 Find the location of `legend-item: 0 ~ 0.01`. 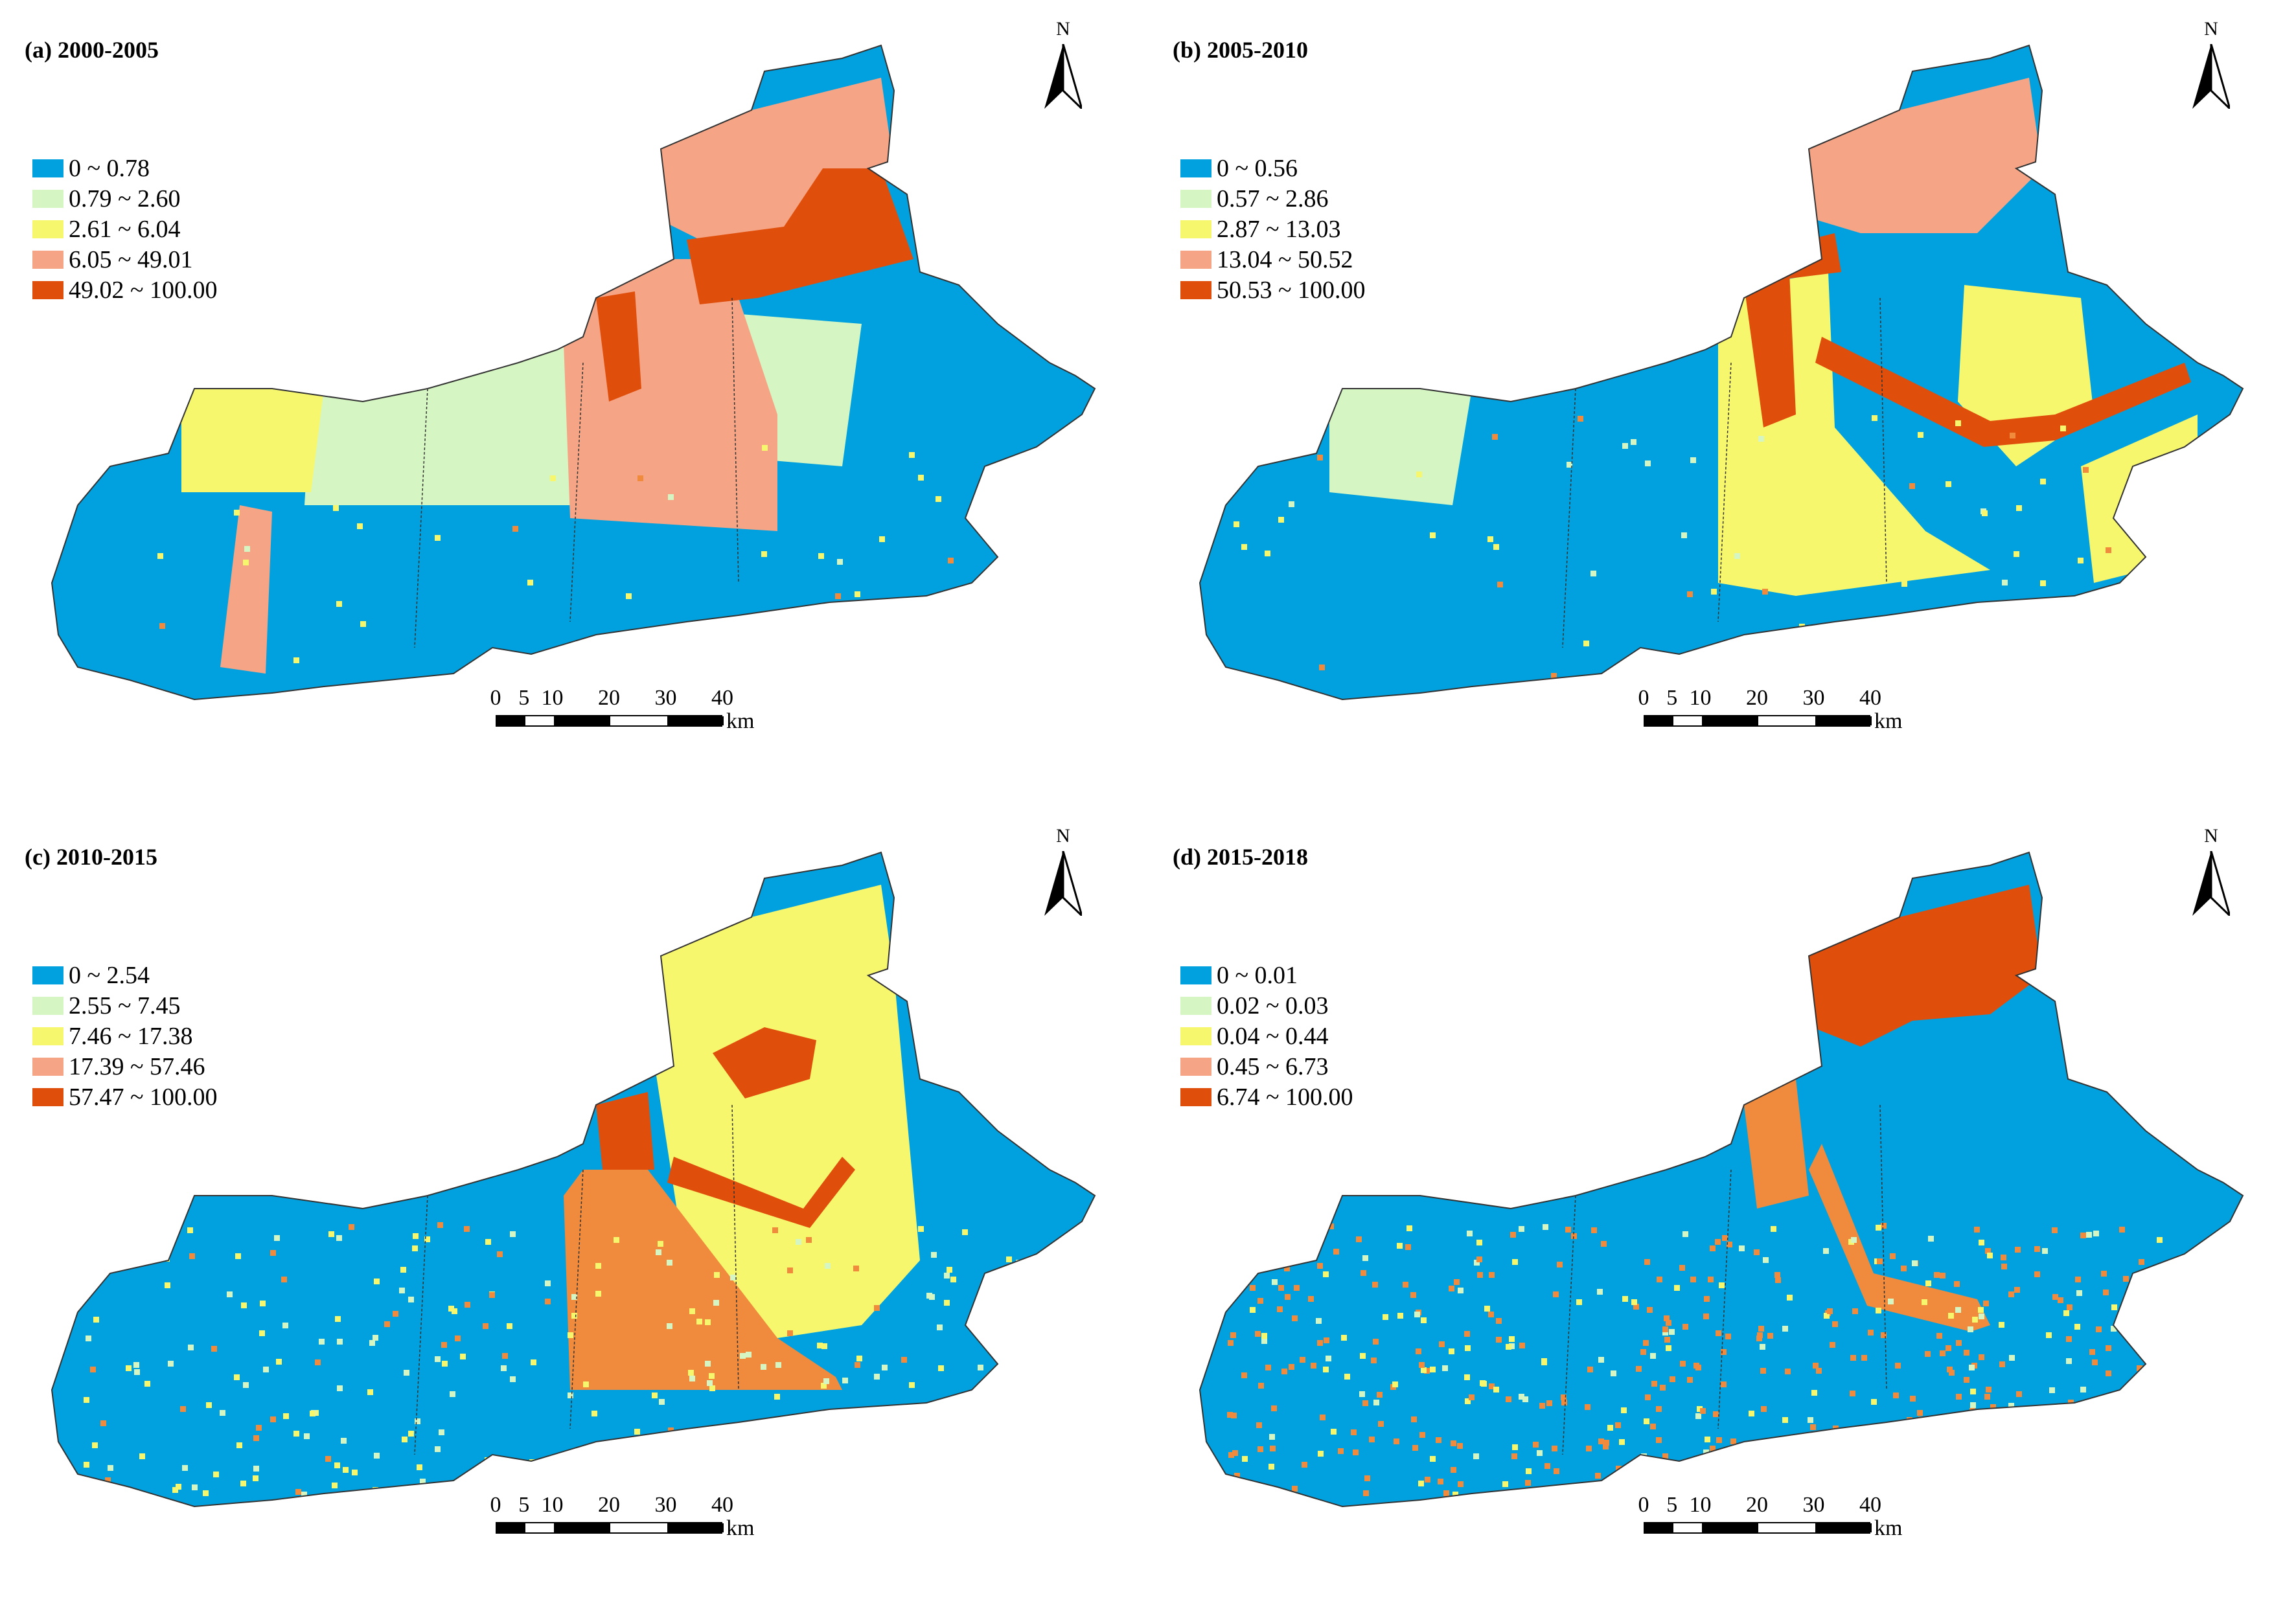

legend-item: 0 ~ 0.01 is located at coordinates (1266, 975).